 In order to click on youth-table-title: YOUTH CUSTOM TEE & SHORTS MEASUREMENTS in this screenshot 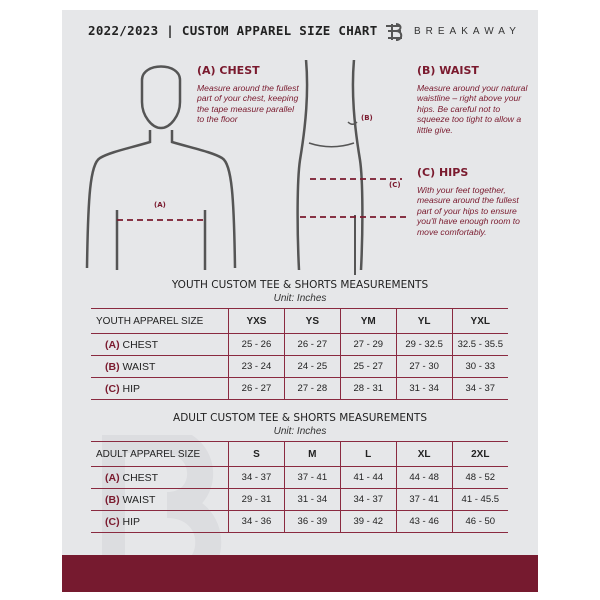, I will do `click(300, 285)`.